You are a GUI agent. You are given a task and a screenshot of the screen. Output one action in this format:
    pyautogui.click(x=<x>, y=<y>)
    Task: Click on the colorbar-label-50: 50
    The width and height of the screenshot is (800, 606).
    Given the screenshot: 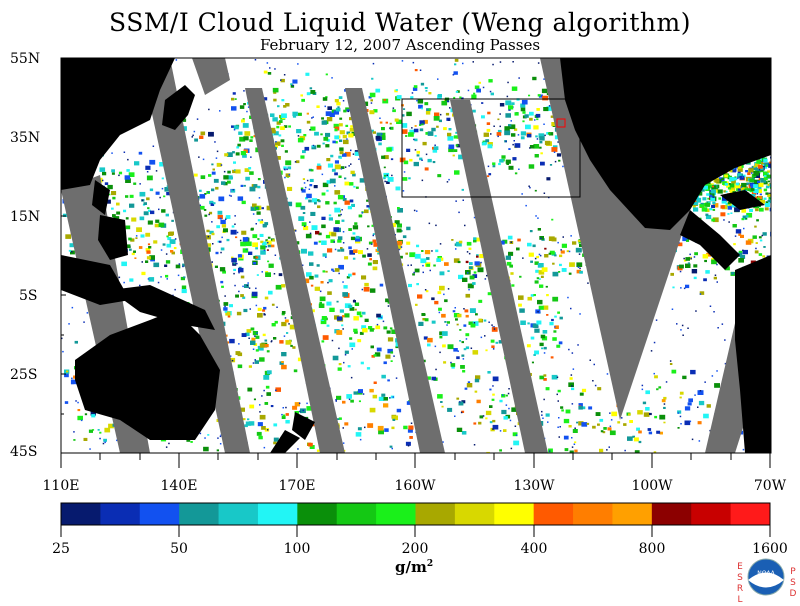 What is the action you would take?
    pyautogui.click(x=179, y=549)
    